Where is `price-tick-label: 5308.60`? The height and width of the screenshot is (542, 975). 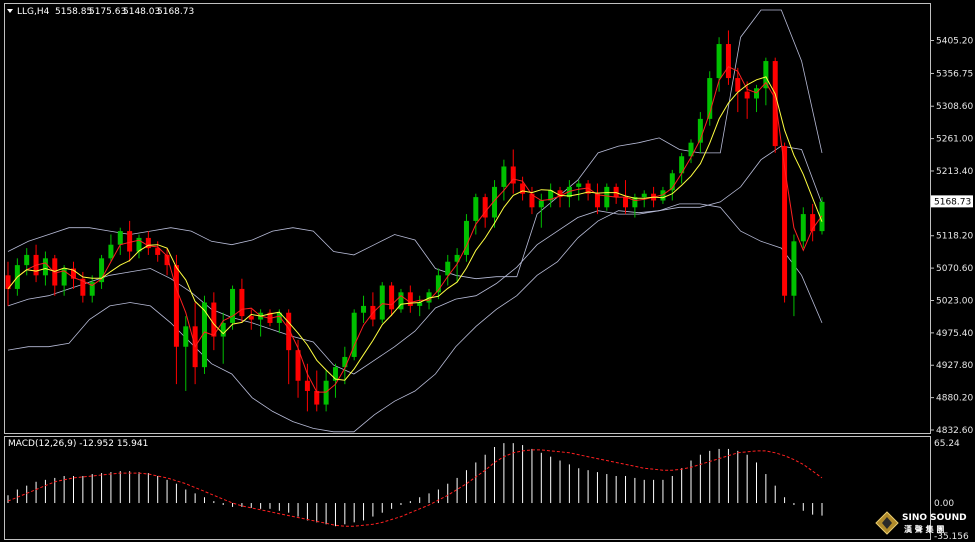
price-tick-label: 5308.60 is located at coordinates (954, 107).